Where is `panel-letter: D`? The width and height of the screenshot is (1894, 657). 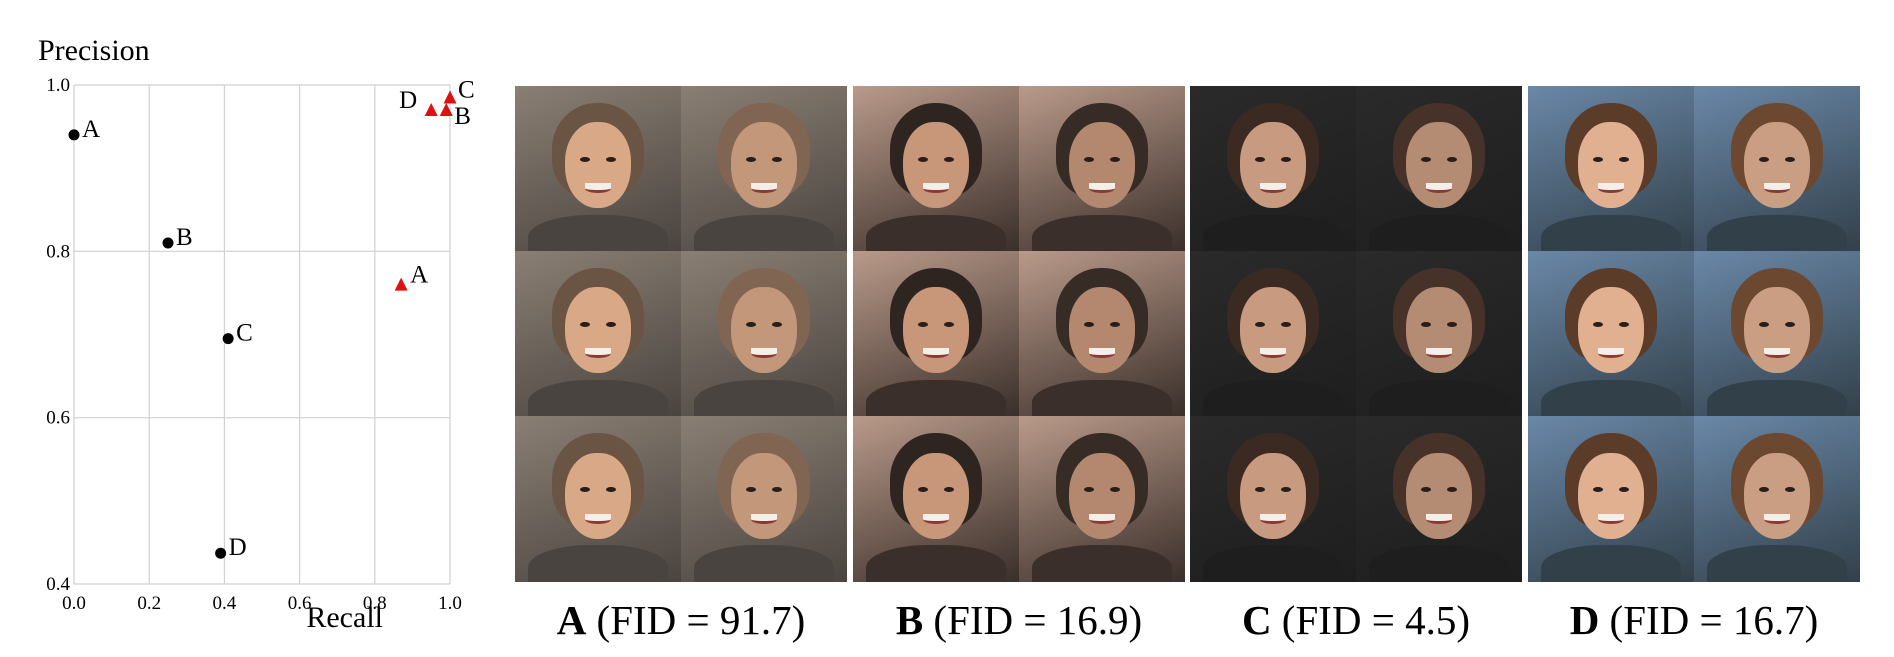
panel-letter: D is located at coordinates (1584, 620).